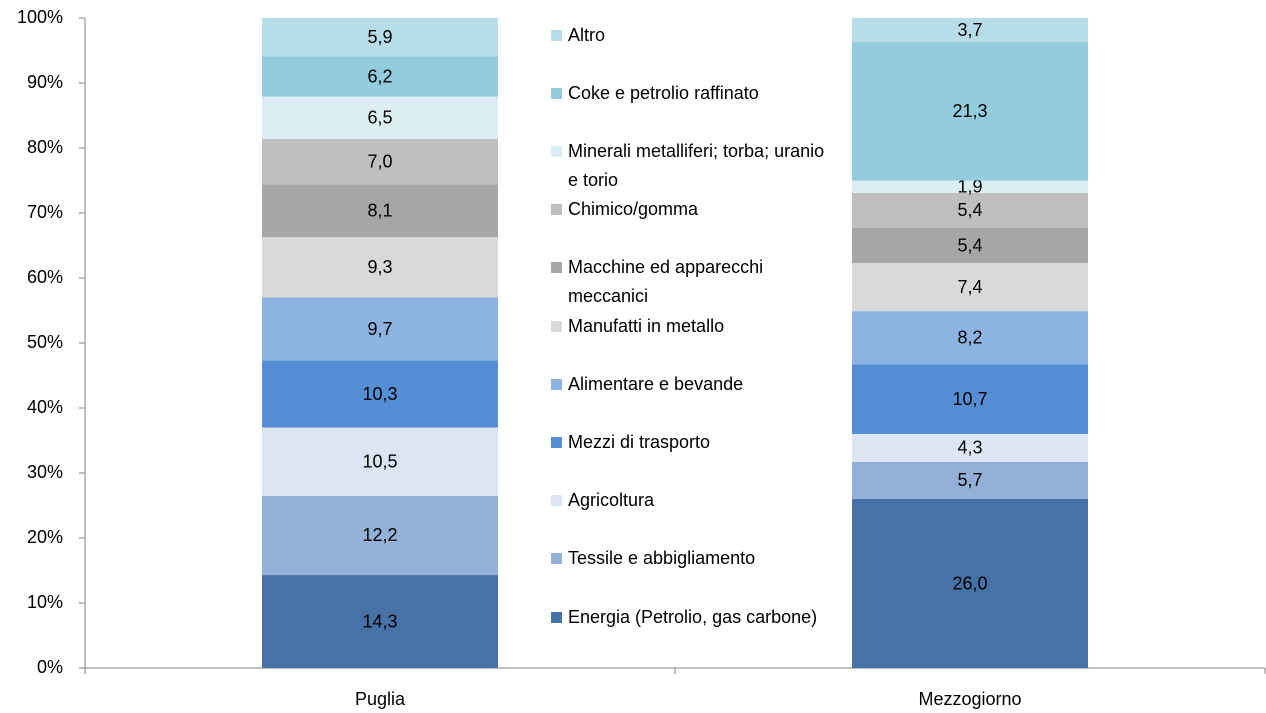 This screenshot has width=1266, height=713. I want to click on data-label: 9,3, so click(379, 267).